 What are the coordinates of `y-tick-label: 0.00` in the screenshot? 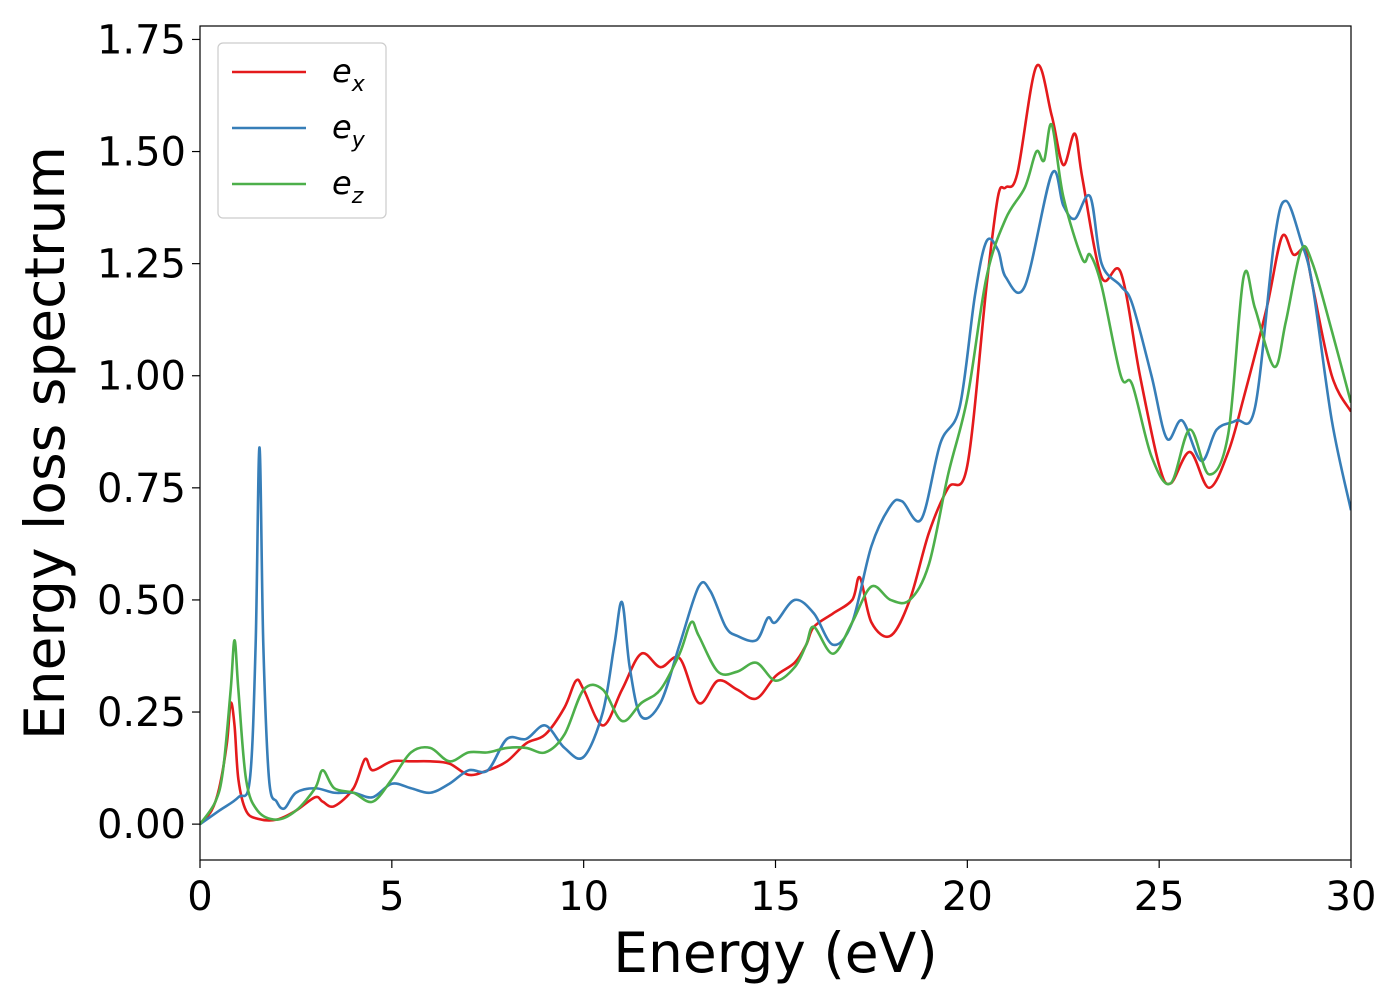 It's located at (141, 825).